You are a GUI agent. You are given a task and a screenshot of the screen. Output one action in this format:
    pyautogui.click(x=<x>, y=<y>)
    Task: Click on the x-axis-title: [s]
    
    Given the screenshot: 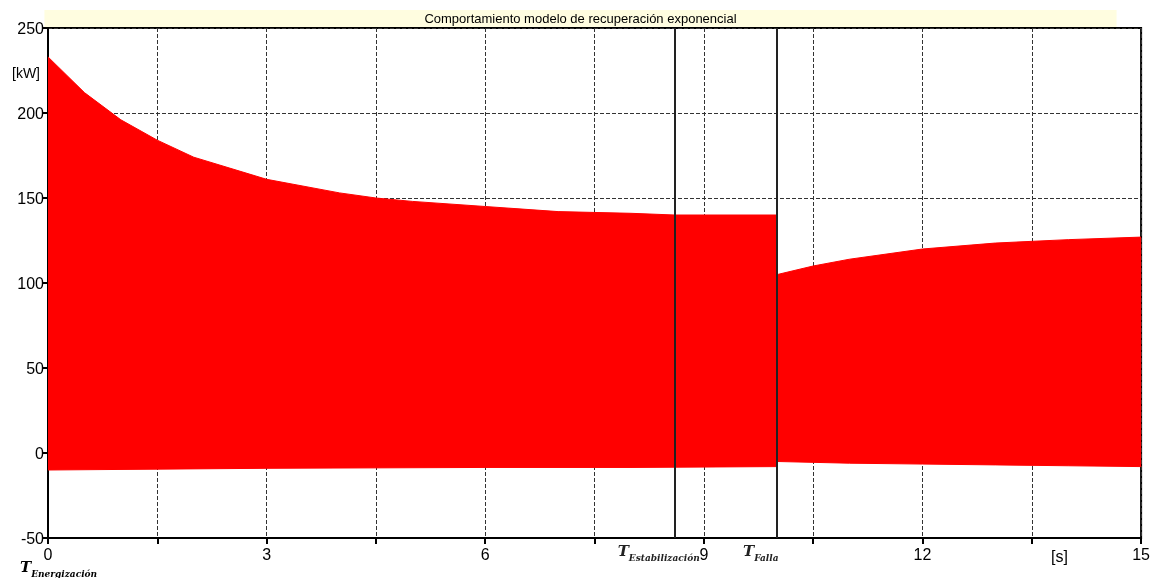 What is the action you would take?
    pyautogui.click(x=1059, y=556)
    